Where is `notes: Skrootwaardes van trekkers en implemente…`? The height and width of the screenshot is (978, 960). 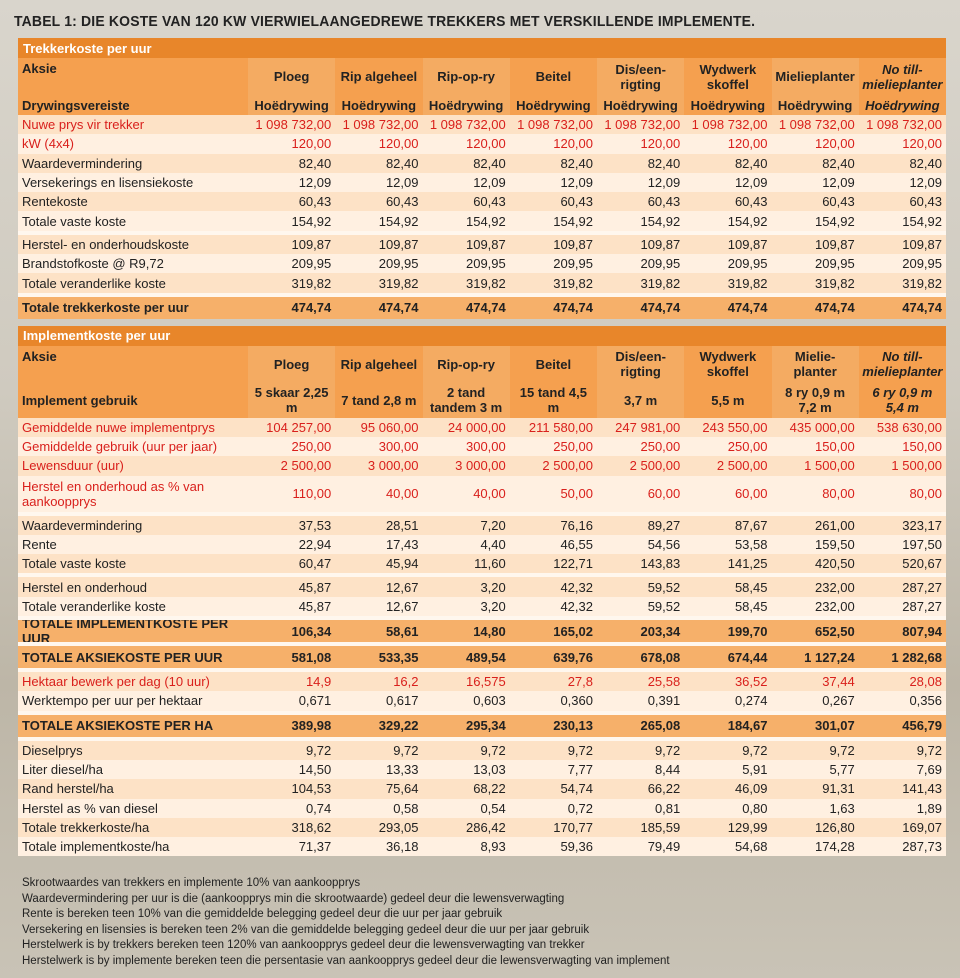
notes: Skrootwaardes van trekkers en implemente… is located at coordinates (346, 923).